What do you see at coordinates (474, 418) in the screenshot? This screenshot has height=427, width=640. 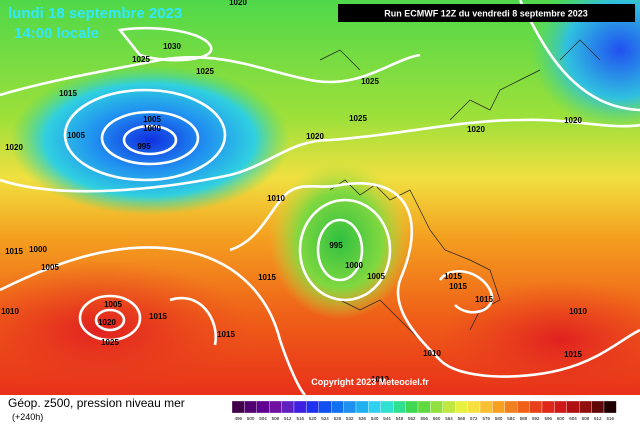 I see `scale-label: 572` at bounding box center [474, 418].